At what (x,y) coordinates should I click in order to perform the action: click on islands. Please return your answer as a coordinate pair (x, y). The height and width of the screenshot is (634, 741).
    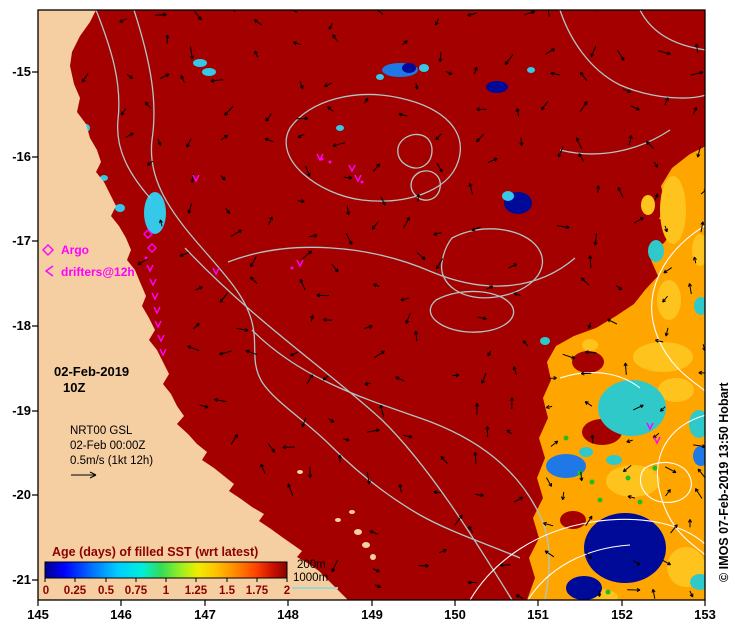
    Looking at the image, I should click on (336, 515).